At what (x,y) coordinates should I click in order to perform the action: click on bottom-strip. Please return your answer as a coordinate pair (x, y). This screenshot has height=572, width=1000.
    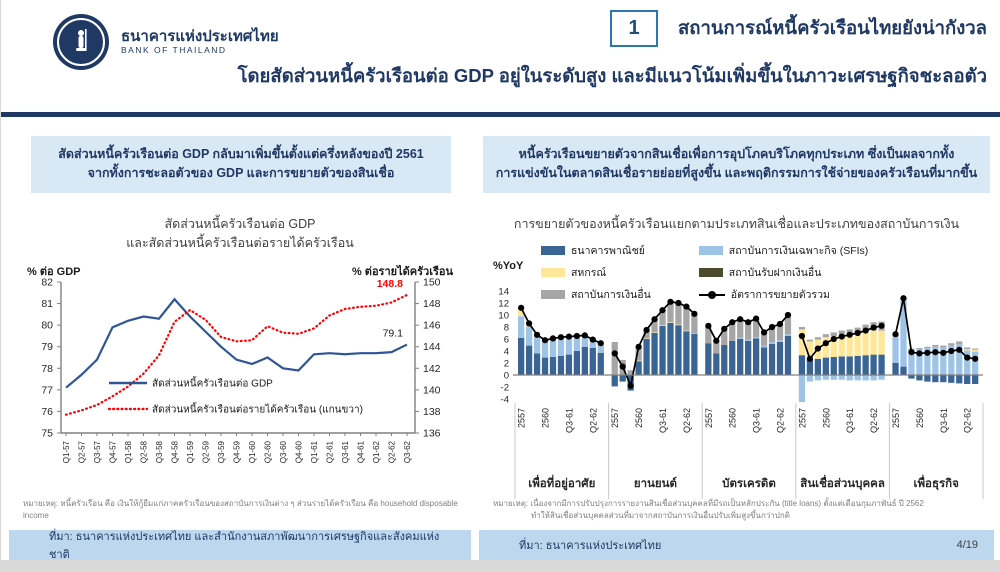
    Looking at the image, I should click on (500, 566).